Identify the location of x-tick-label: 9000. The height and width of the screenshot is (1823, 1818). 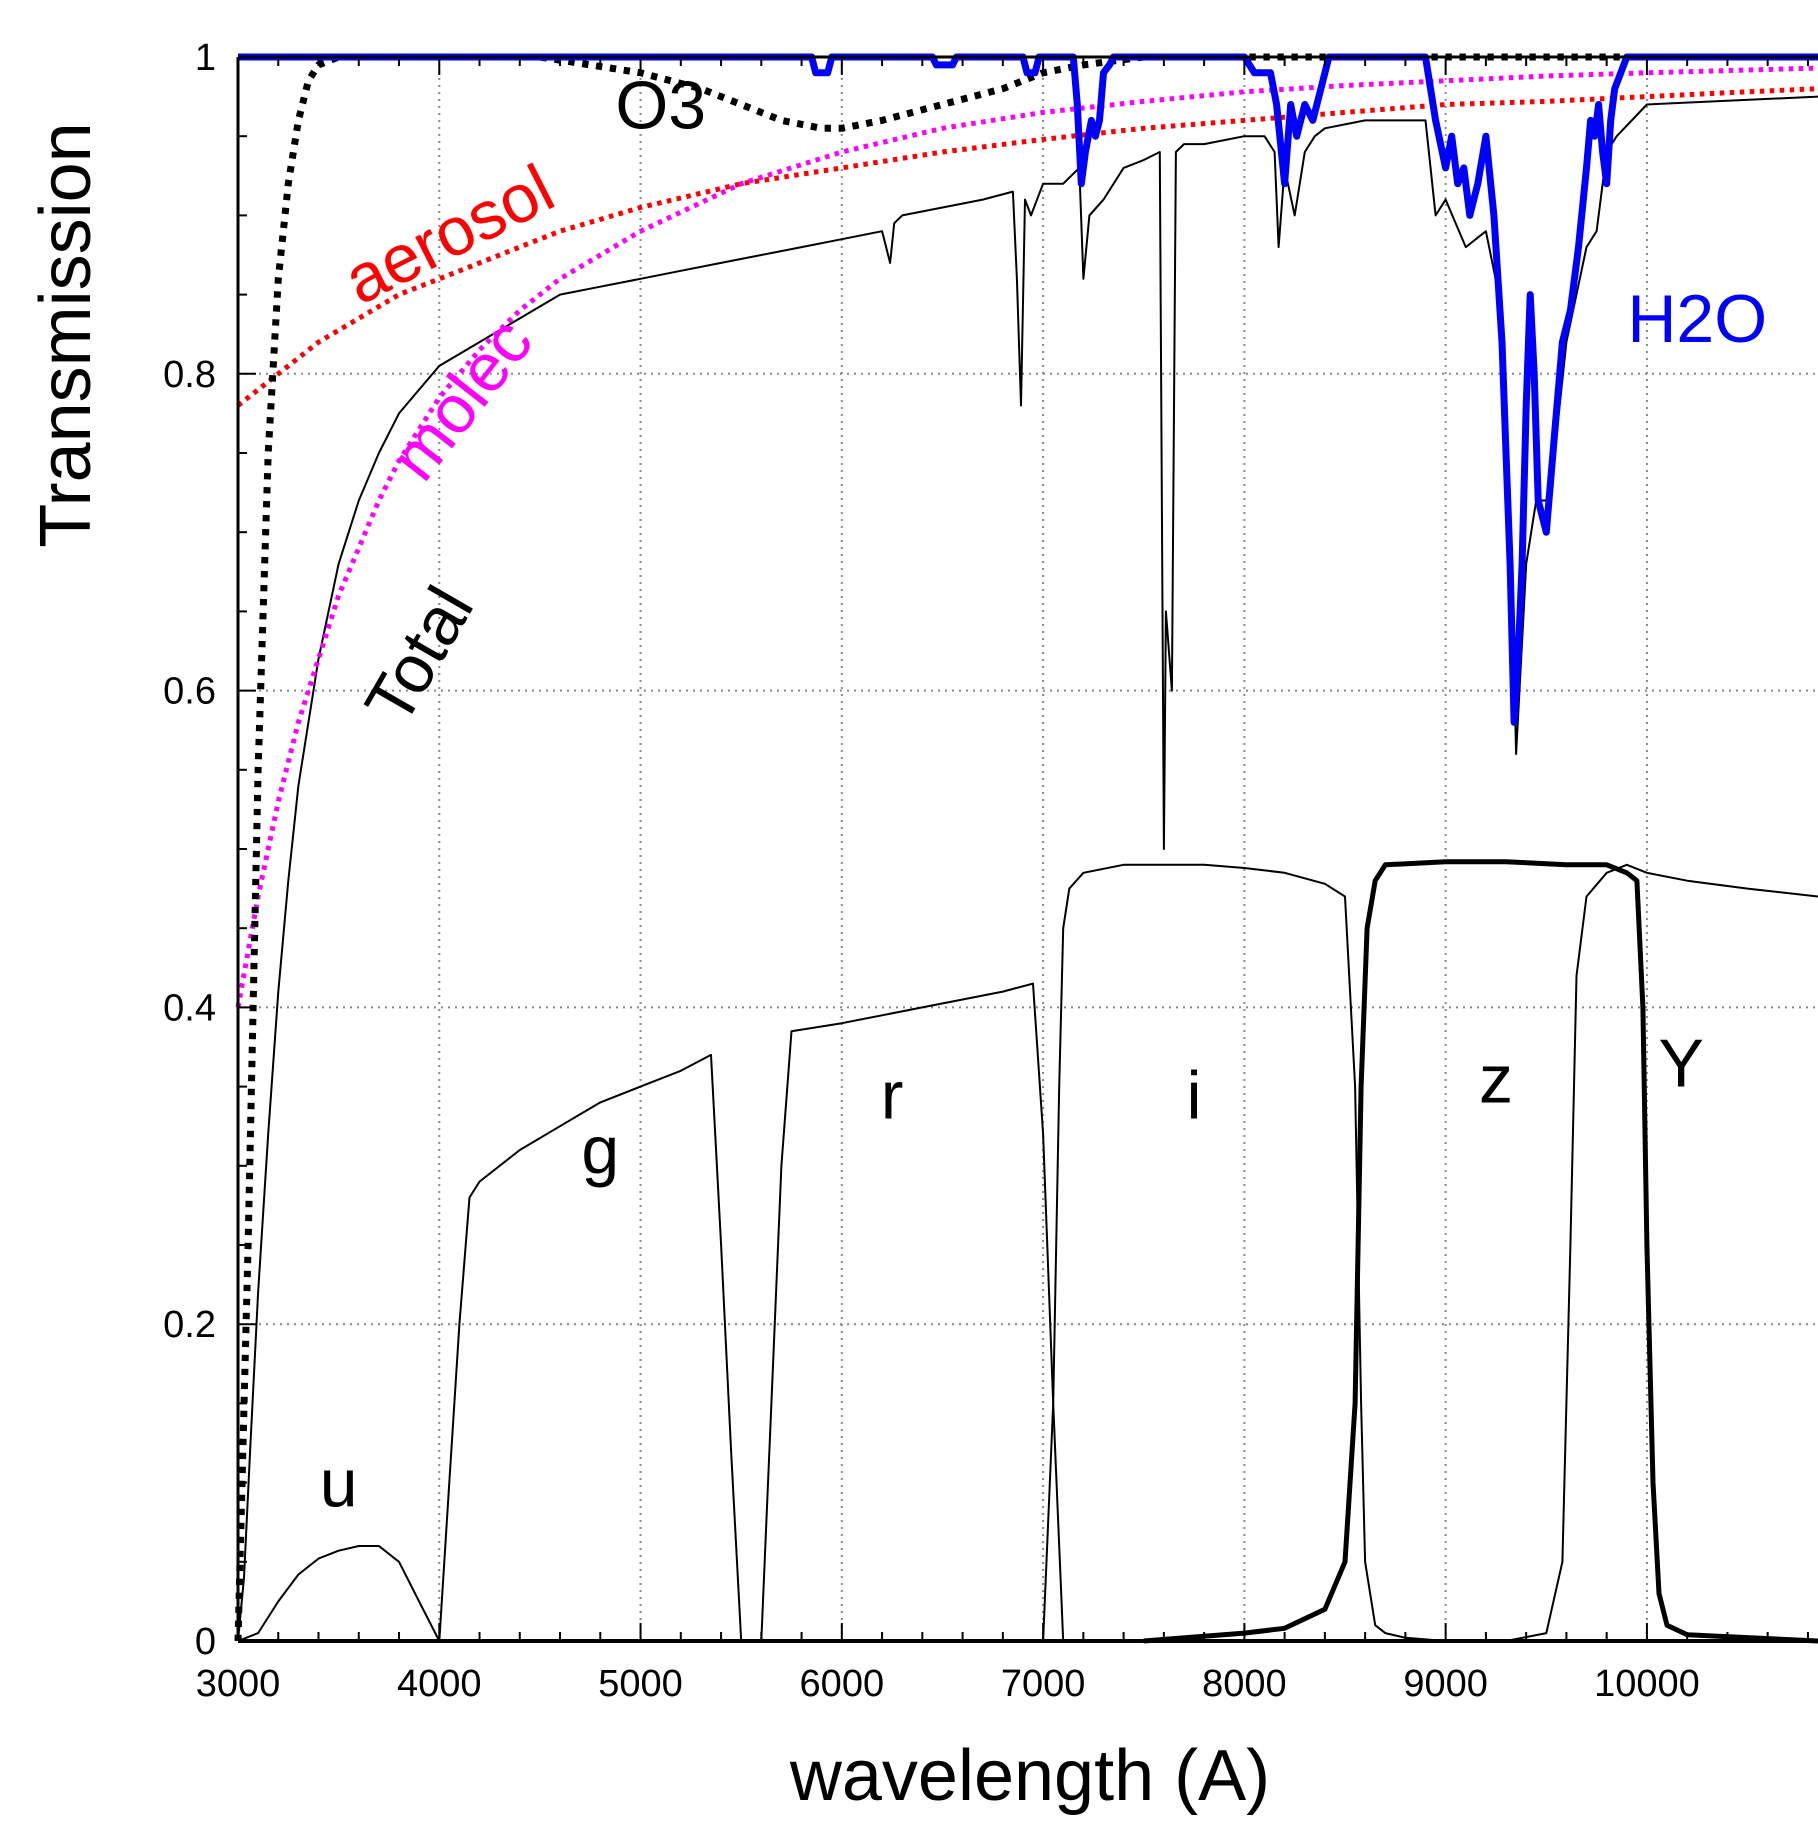
(1445, 1684).